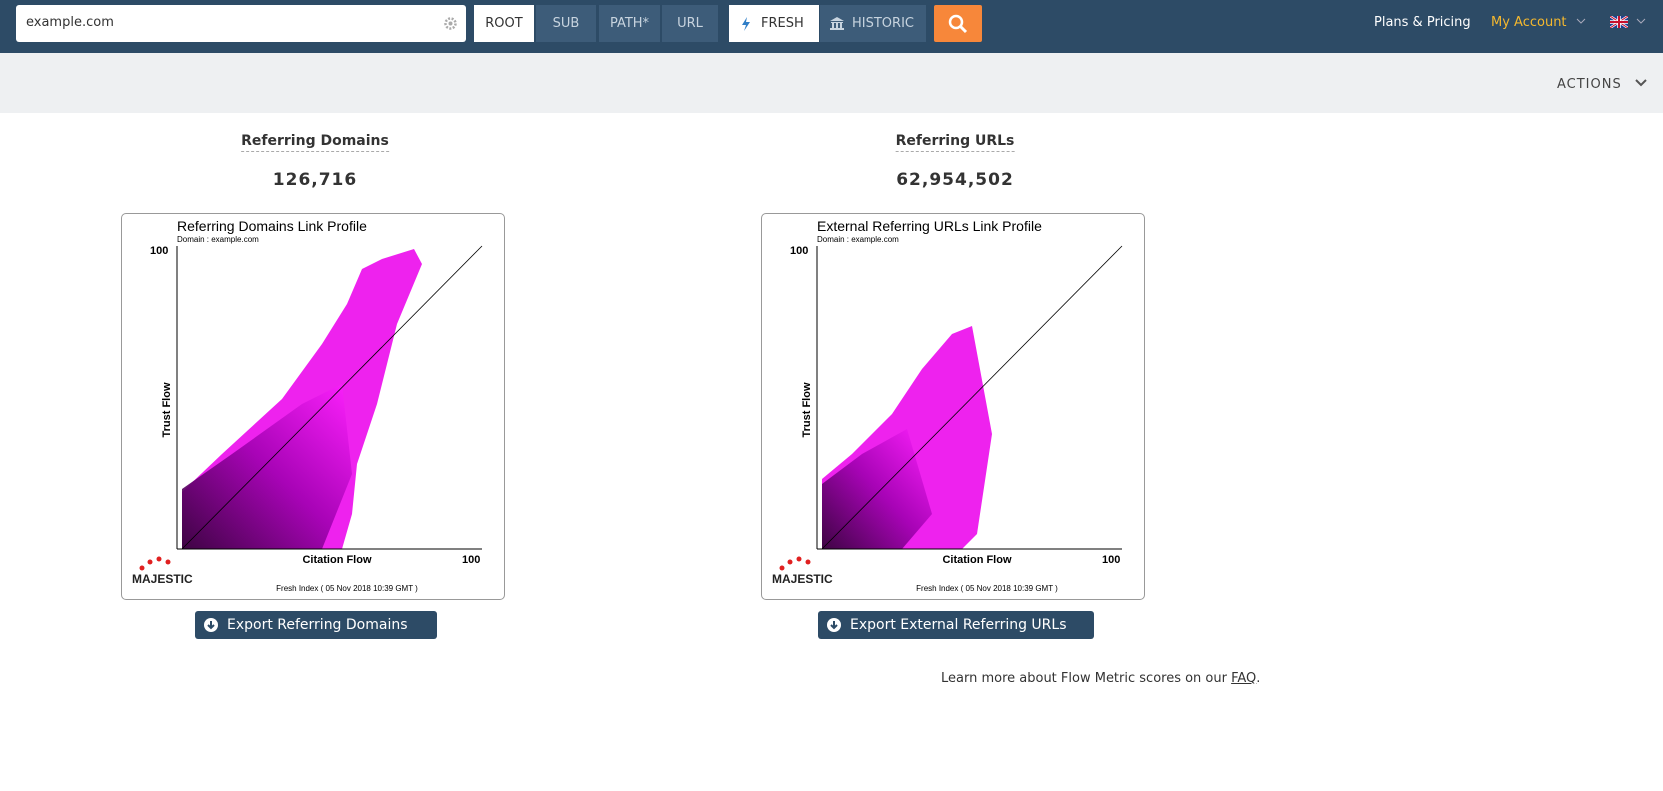 The width and height of the screenshot is (1663, 791). I want to click on scope-button: ROOT, so click(504, 23).